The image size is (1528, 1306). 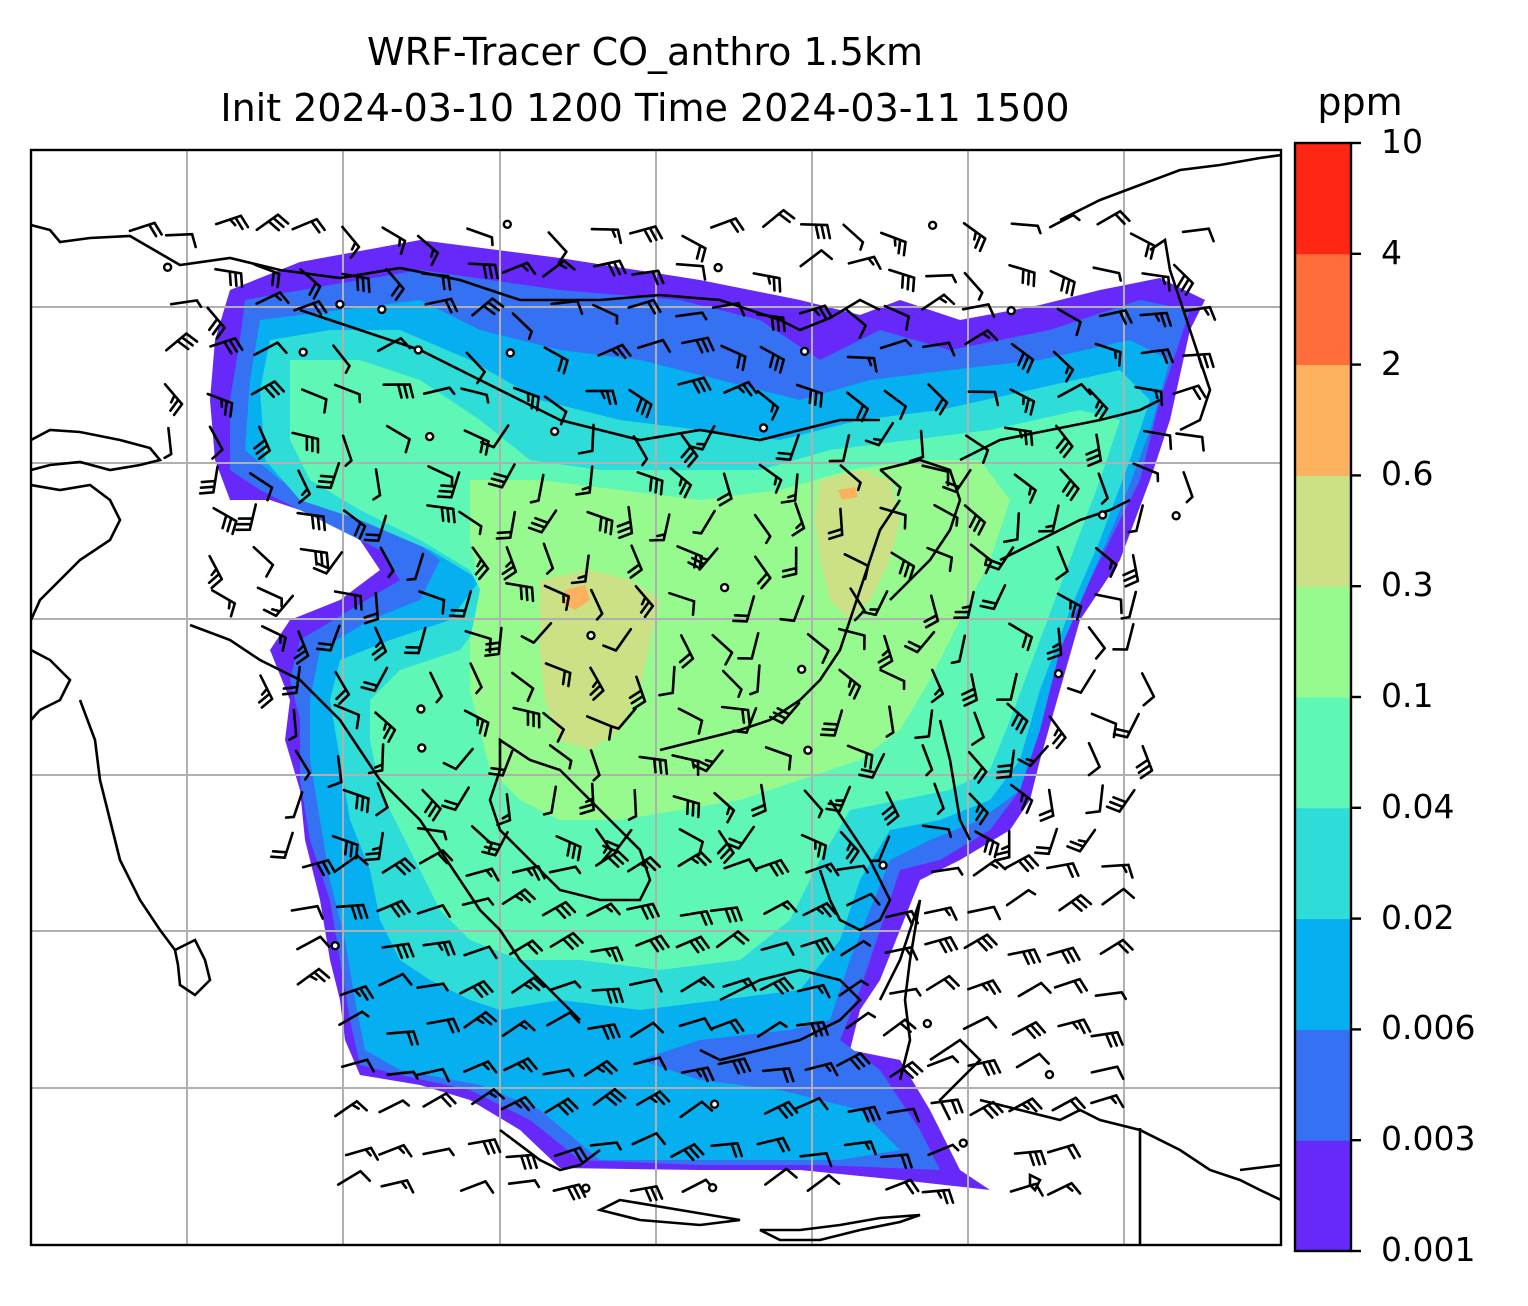 What do you see at coordinates (645, 52) in the screenshot?
I see `map-title-line-1: WRF-Tracer CO_anthro 1.5km` at bounding box center [645, 52].